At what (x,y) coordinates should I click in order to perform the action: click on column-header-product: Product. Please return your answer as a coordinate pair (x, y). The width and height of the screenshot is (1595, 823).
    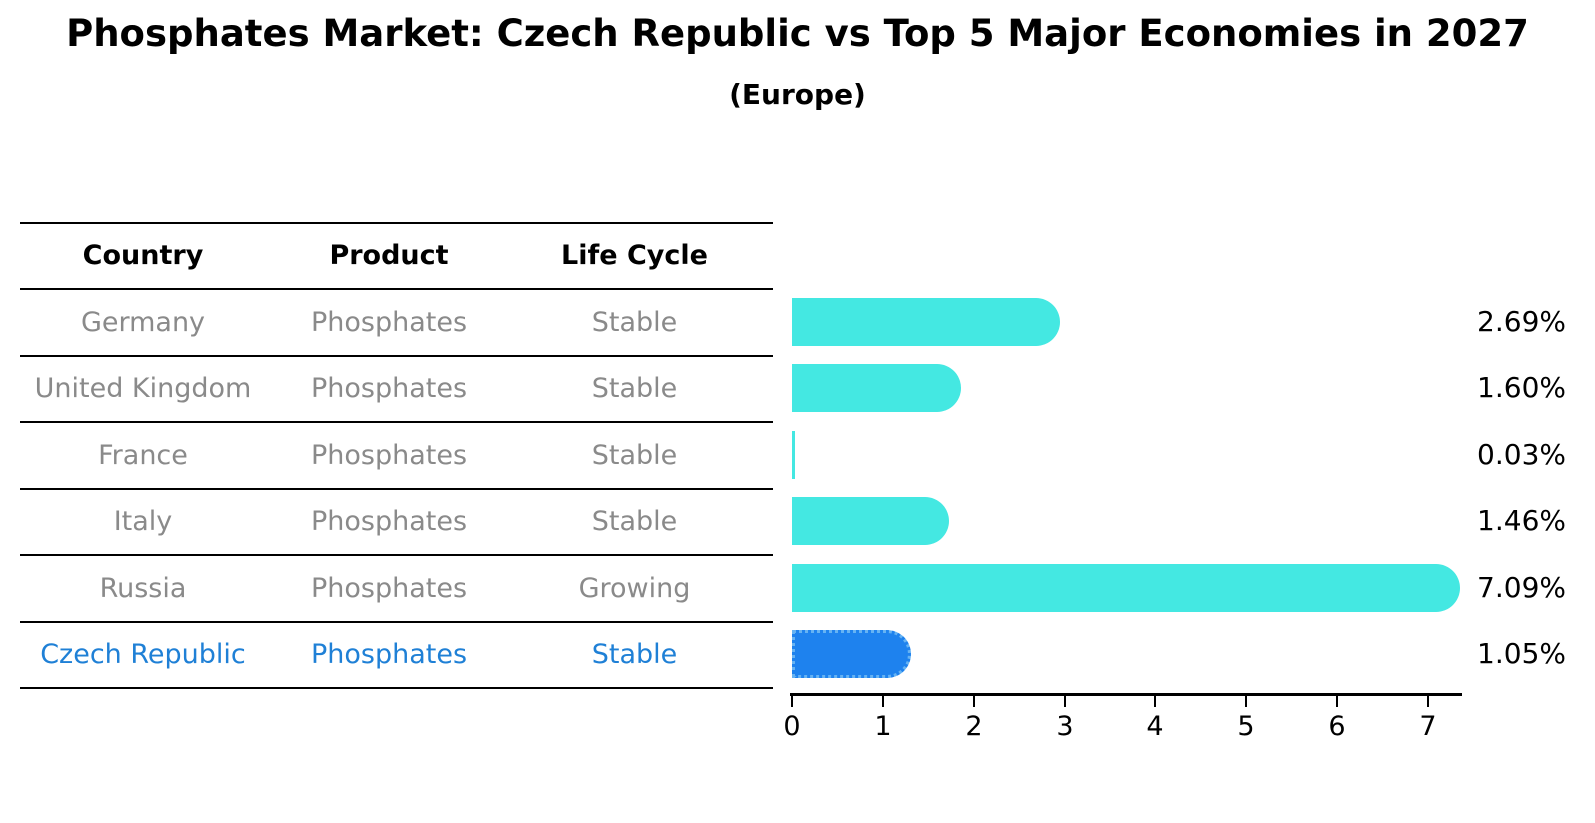
    Looking at the image, I should click on (389, 255).